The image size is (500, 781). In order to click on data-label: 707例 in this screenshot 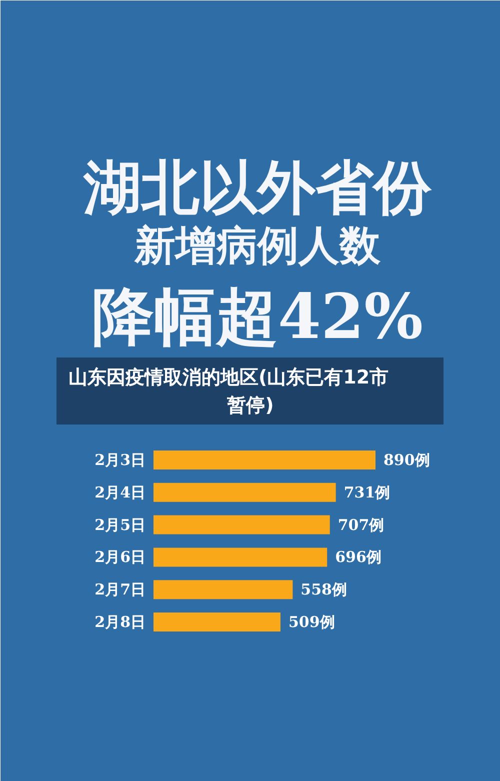, I will do `click(361, 525)`.